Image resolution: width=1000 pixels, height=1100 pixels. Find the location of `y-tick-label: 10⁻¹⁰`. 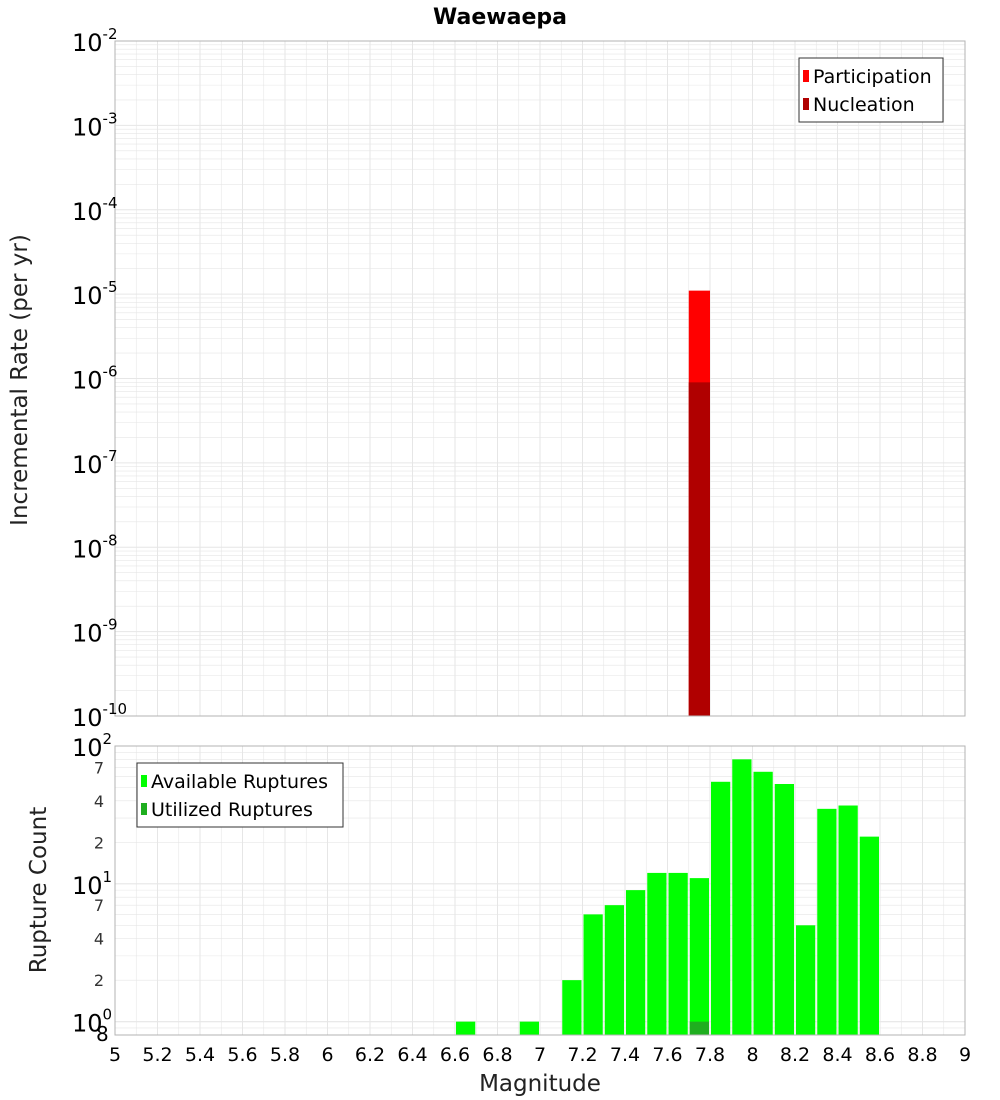

y-tick-label: 10⁻¹⁰ is located at coordinates (99, 716).